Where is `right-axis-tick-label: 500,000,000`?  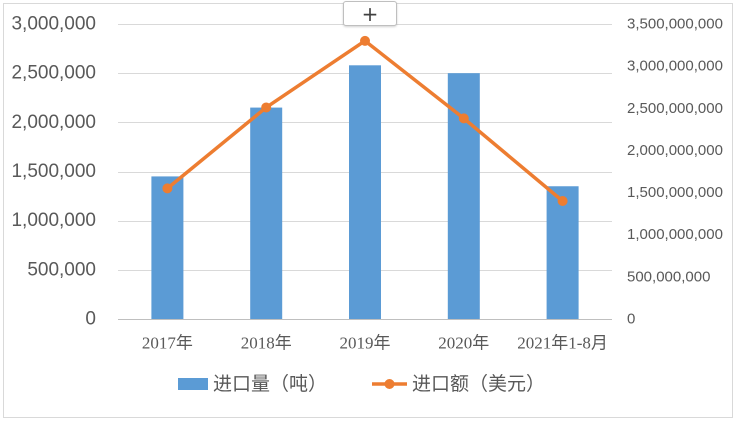
right-axis-tick-label: 500,000,000 is located at coordinates (668, 276).